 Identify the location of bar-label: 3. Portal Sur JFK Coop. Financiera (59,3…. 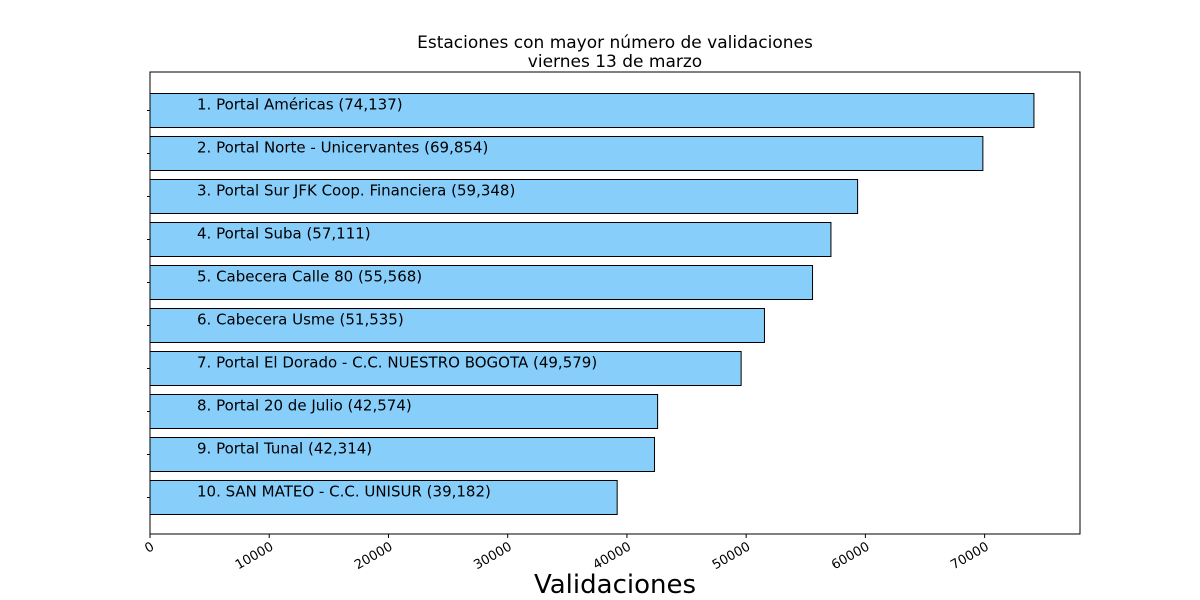
(356, 191).